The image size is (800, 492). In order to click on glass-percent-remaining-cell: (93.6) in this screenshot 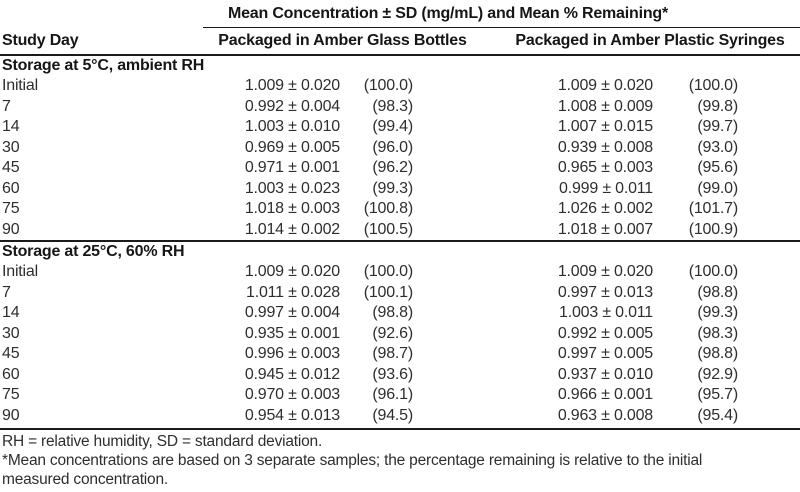, I will do `click(392, 374)`.